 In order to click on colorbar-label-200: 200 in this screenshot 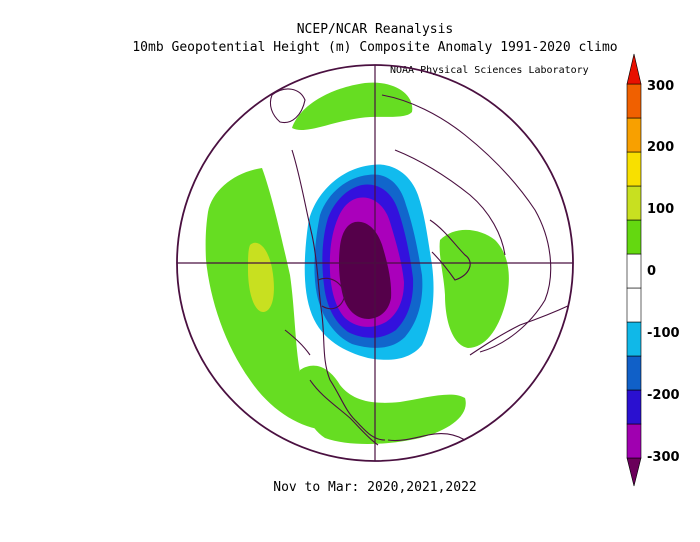, I will do `click(661, 147)`.